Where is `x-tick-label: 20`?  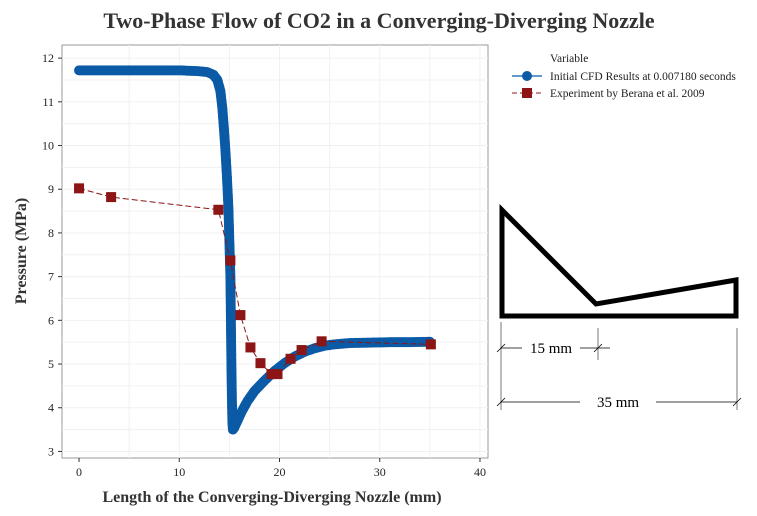
x-tick-label: 20 is located at coordinates (280, 472).